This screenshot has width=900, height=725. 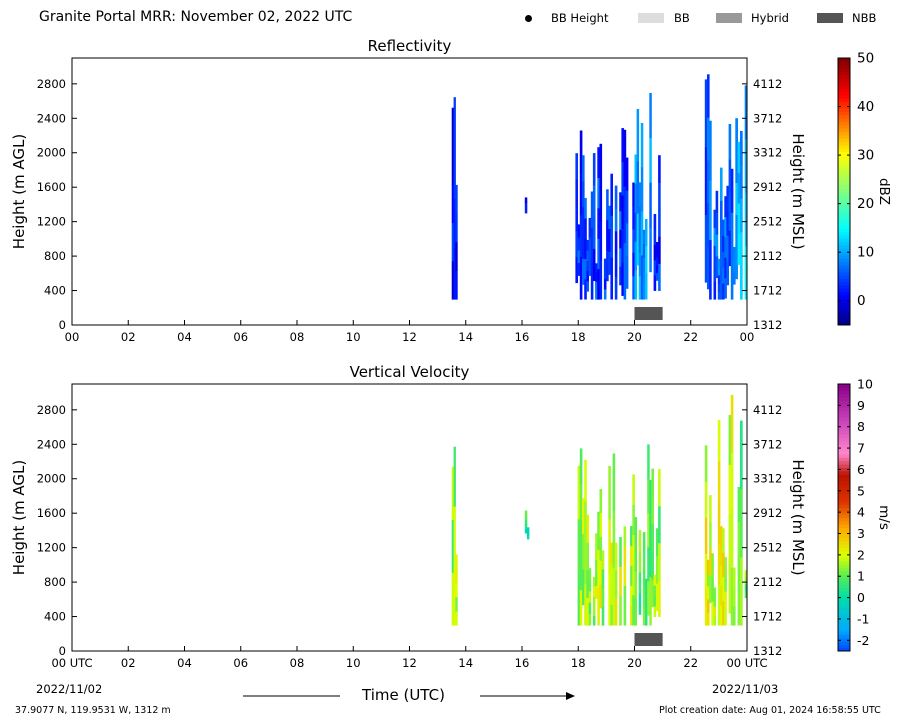 I want to click on x-tick-label: 10, so click(x=353, y=337).